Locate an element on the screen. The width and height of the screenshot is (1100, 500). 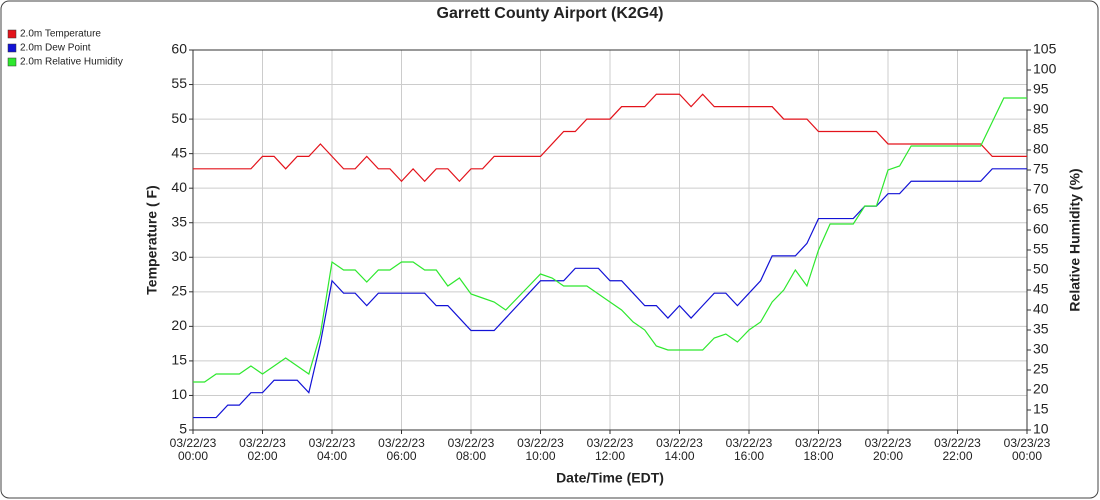
y2-tick-label: 20 is located at coordinates (1041, 389).